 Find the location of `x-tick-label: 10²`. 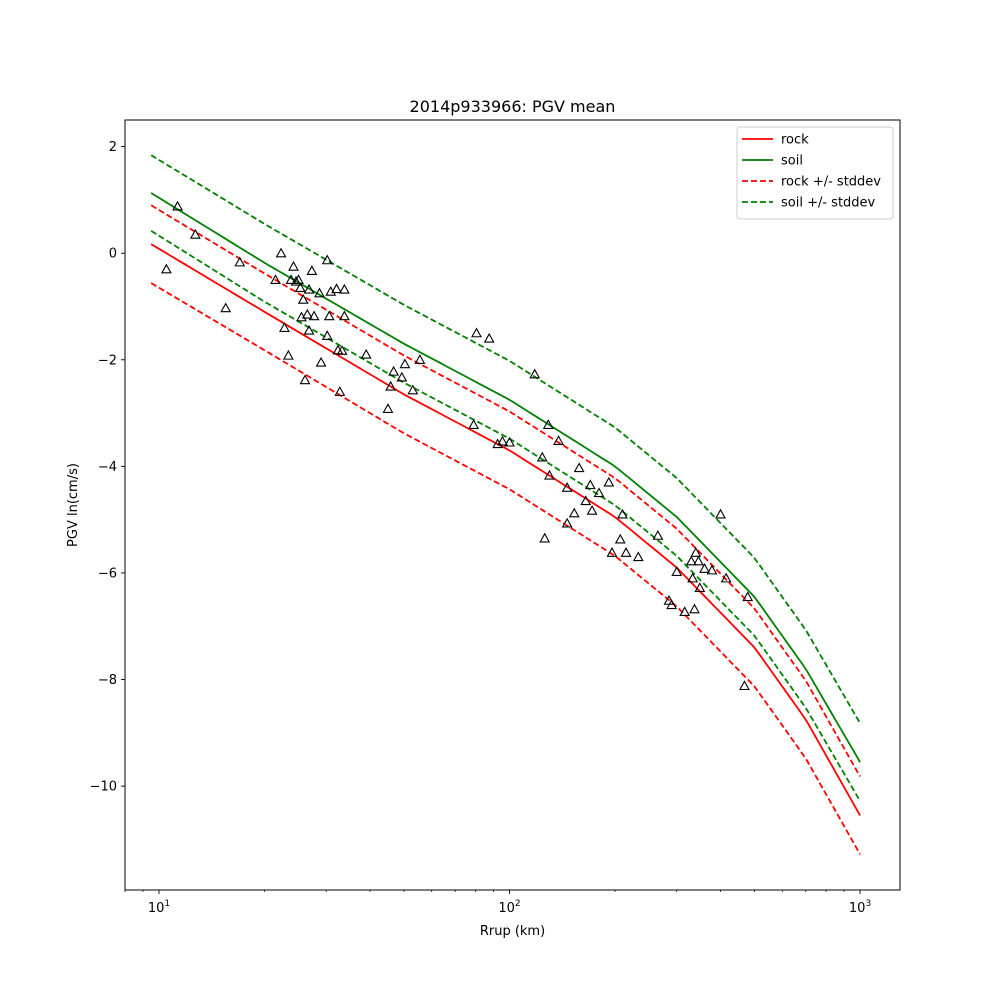

x-tick-label: 10² is located at coordinates (509, 907).